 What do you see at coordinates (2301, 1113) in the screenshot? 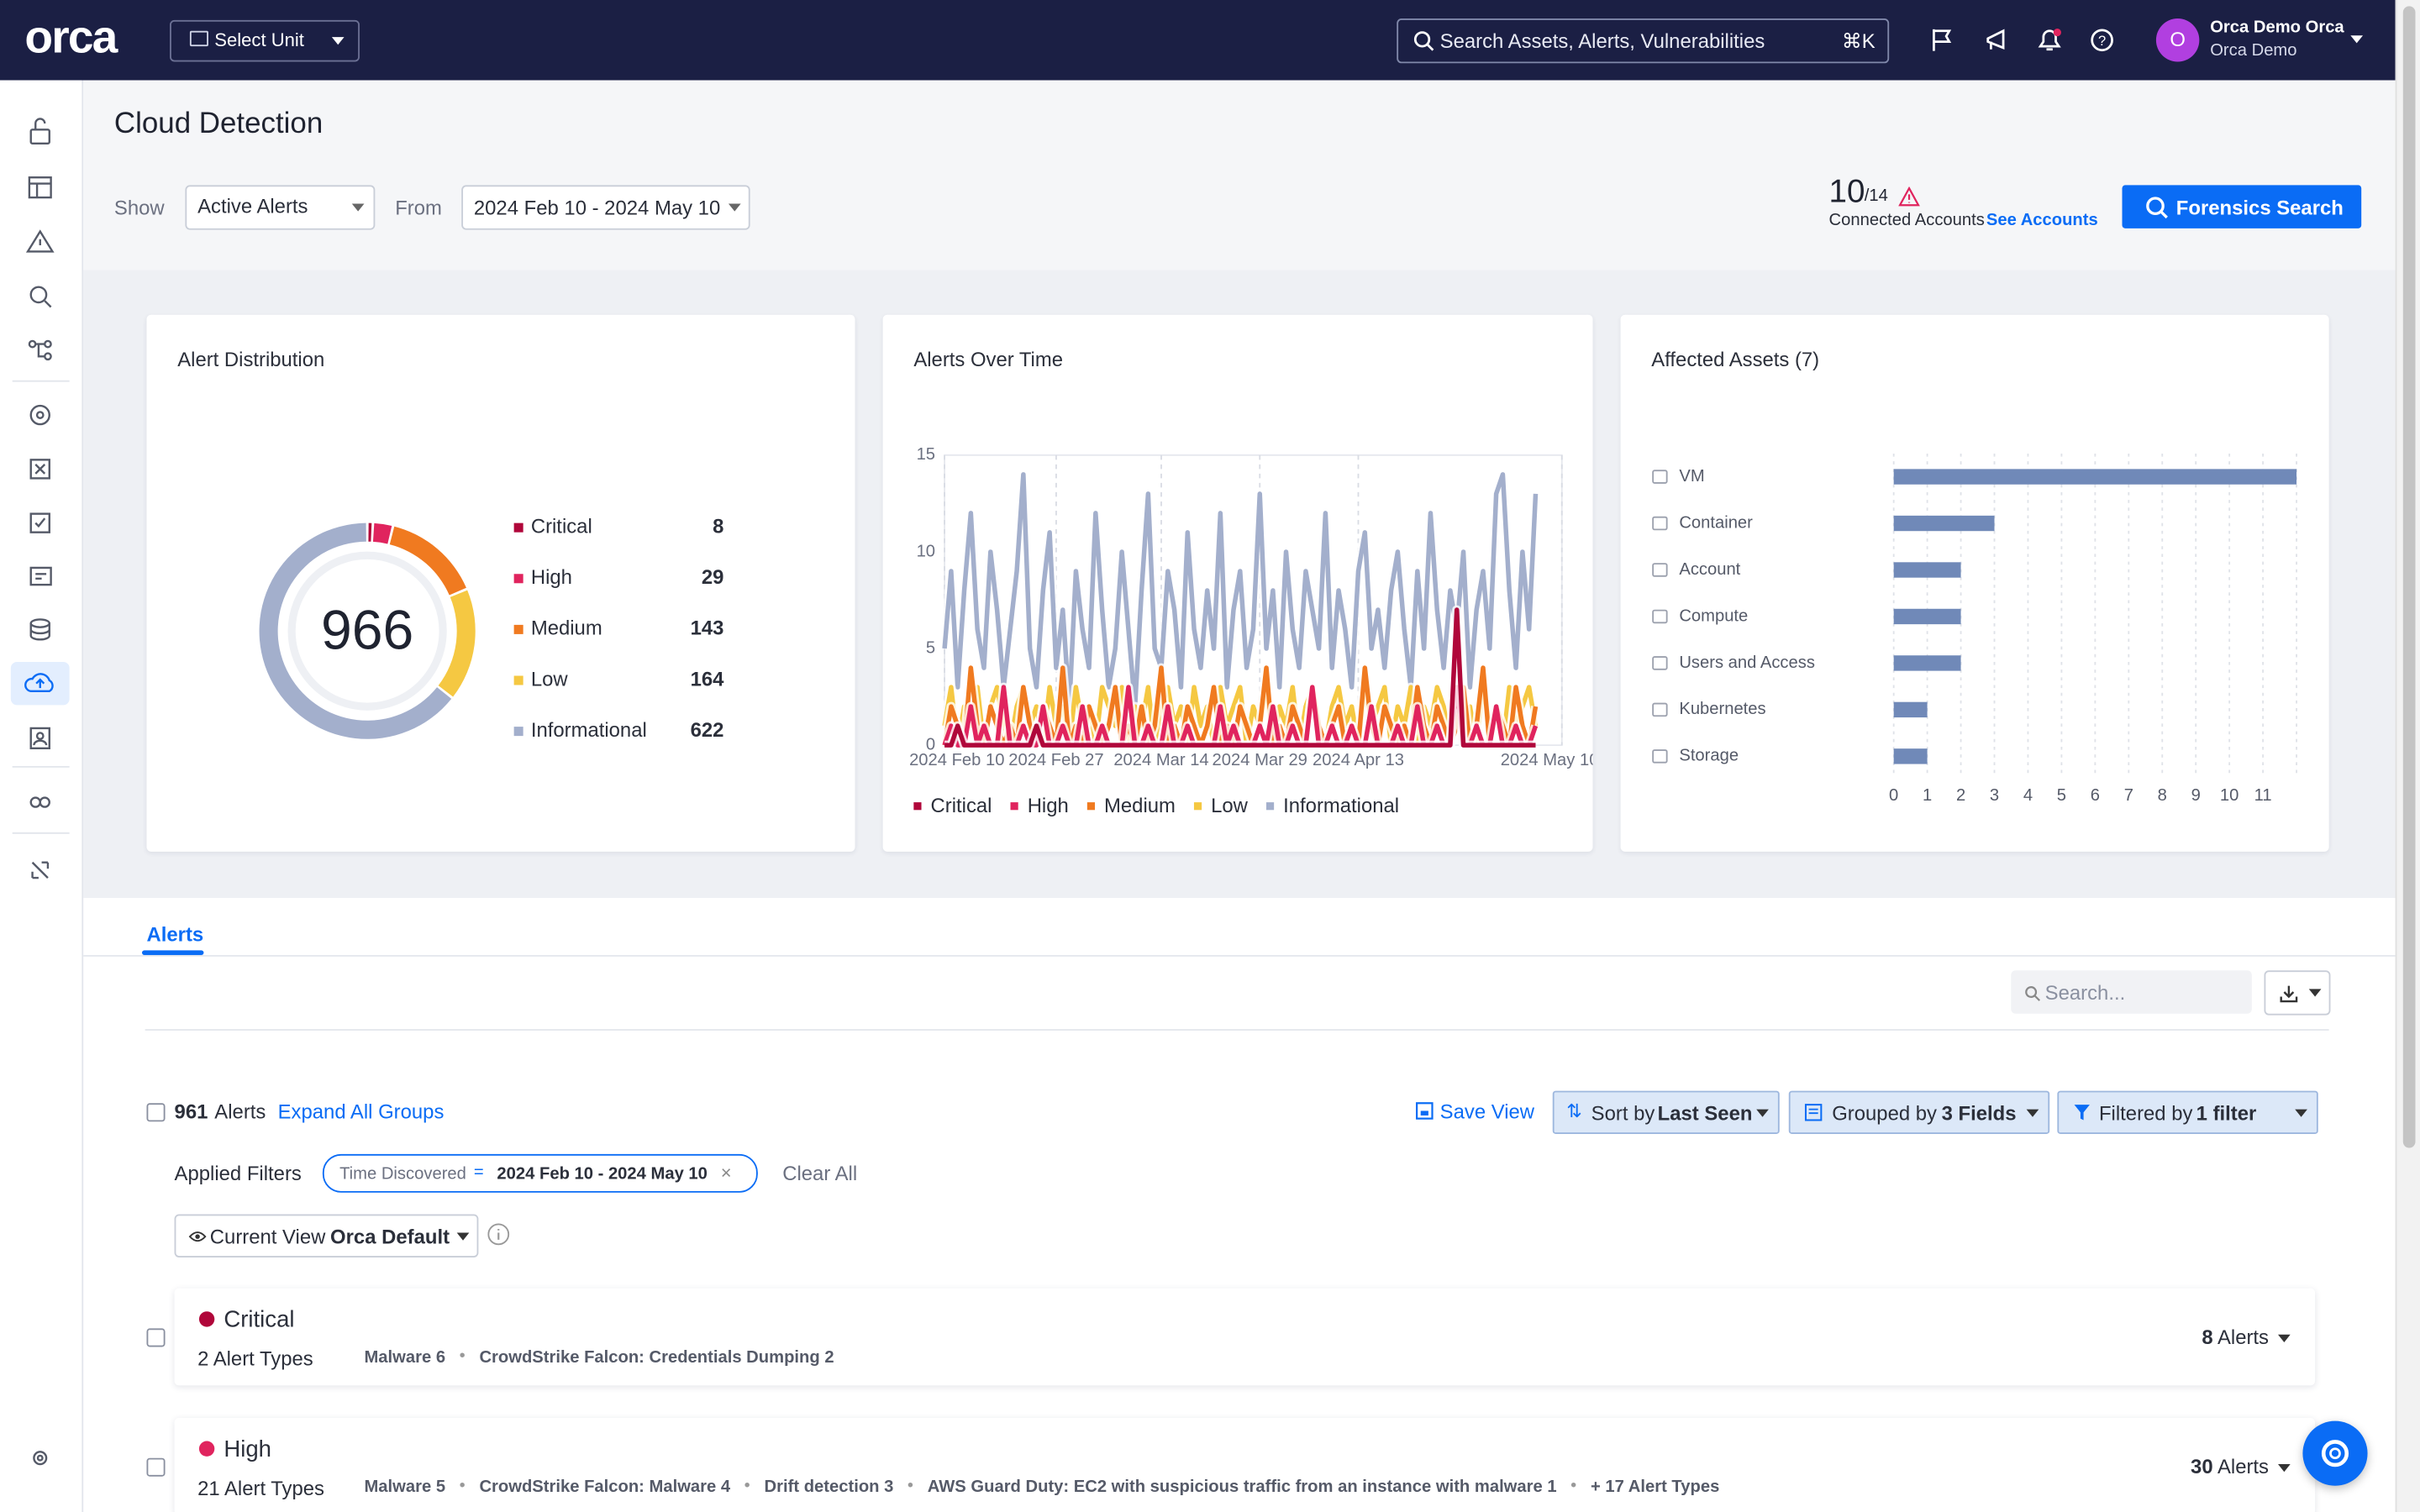
I see `caret` at bounding box center [2301, 1113].